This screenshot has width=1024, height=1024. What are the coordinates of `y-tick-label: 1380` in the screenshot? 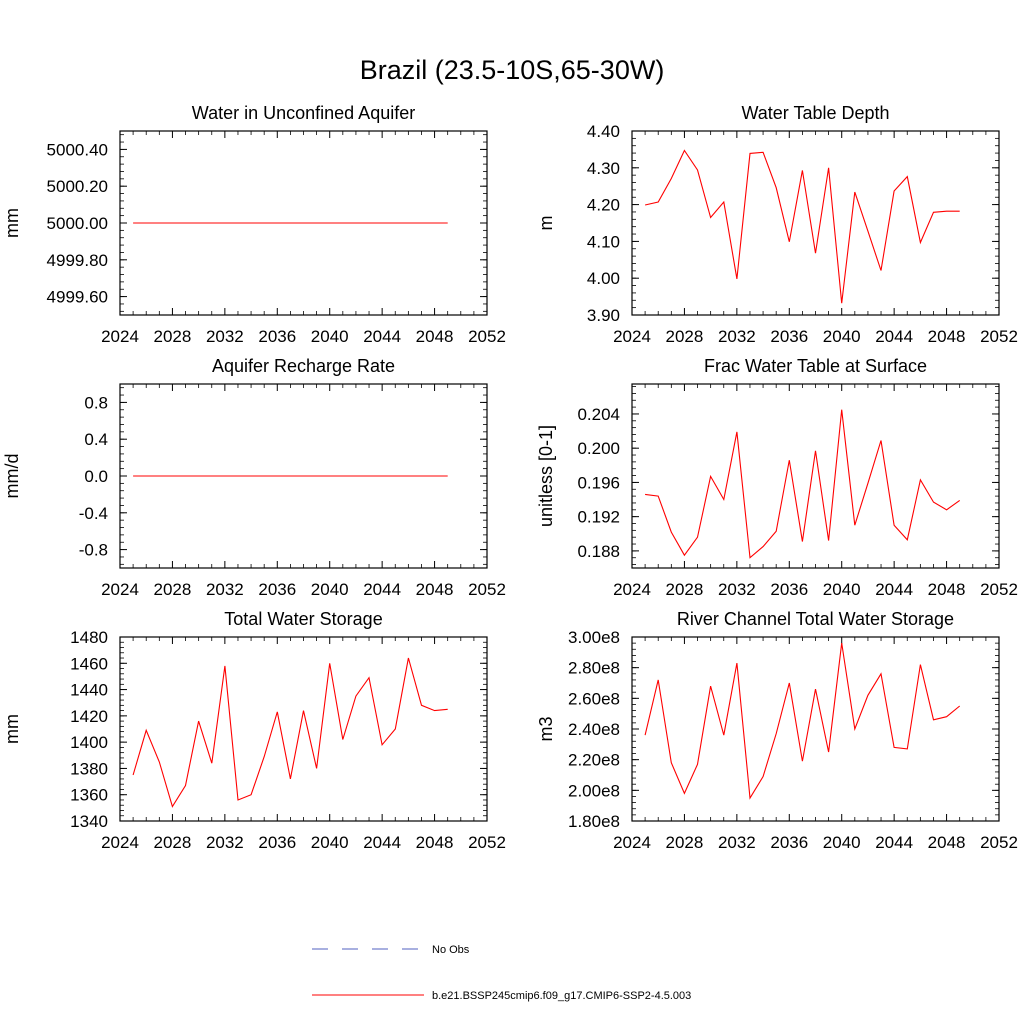 It's located at (89, 768).